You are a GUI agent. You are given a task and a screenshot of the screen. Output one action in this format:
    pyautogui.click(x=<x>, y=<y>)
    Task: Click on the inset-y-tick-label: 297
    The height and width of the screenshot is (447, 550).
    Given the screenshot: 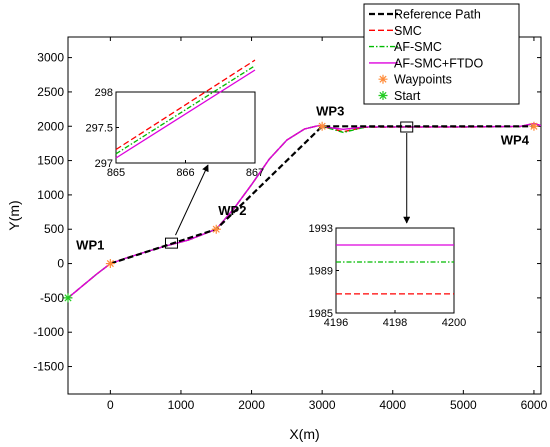 What is the action you would take?
    pyautogui.click(x=104, y=164)
    